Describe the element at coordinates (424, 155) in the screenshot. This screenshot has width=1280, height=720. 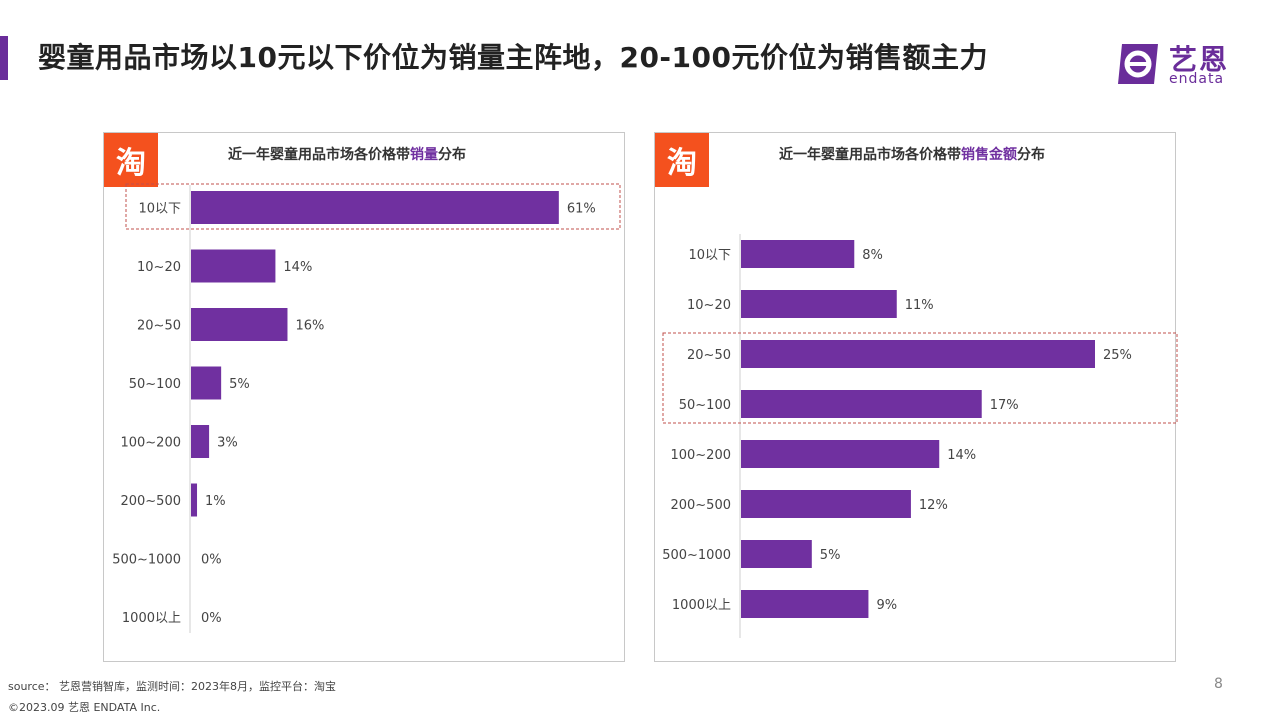
I see `chart-title-highlight: 销量` at that location.